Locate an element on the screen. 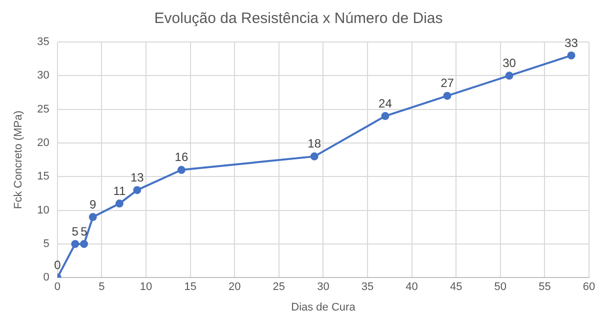 The height and width of the screenshot is (322, 609). y-tick-label: 30 is located at coordinates (43, 76).